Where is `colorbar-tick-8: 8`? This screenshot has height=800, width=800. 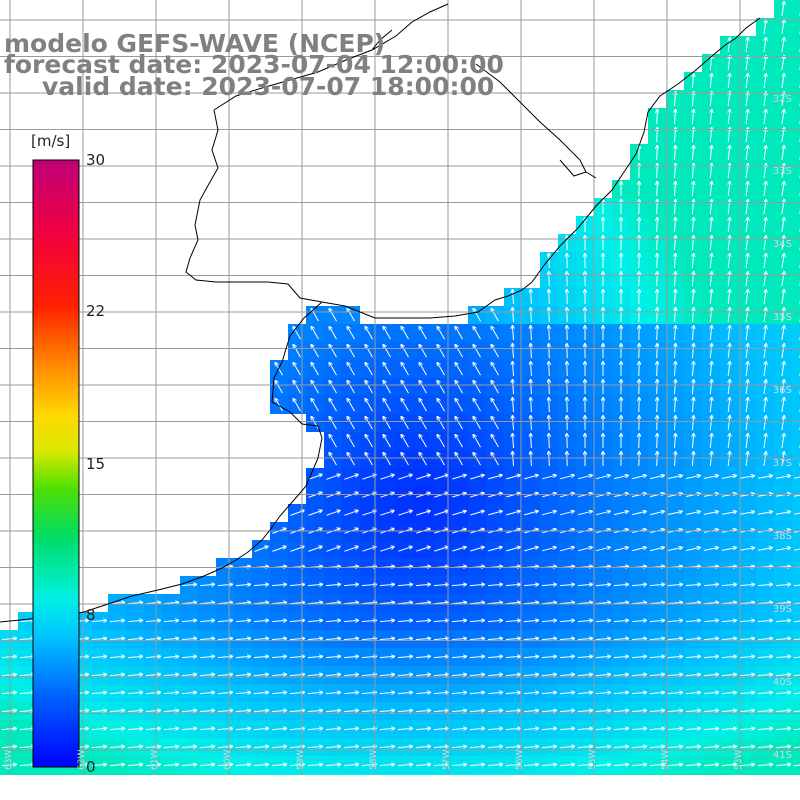 colorbar-tick-8: 8 is located at coordinates (91, 615).